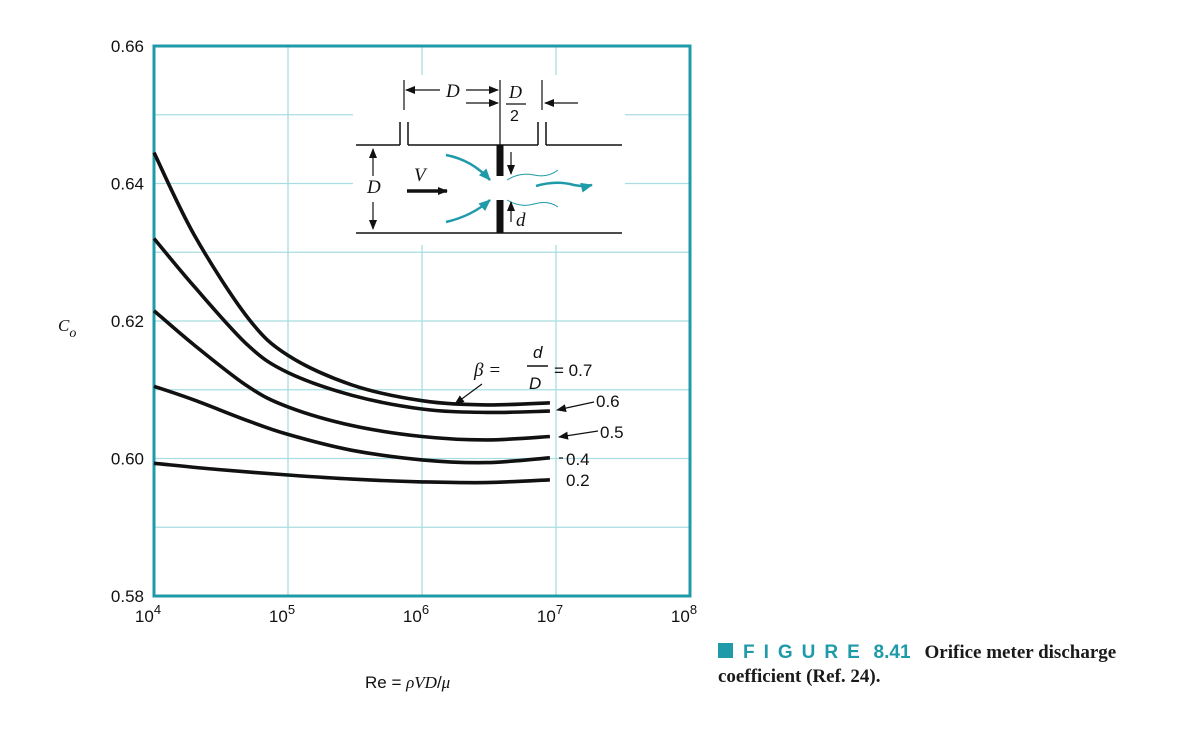 The width and height of the screenshot is (1178, 736). Describe the element at coordinates (514, 116) in the screenshot. I see `diagram-label-D-half-den: 2` at that location.